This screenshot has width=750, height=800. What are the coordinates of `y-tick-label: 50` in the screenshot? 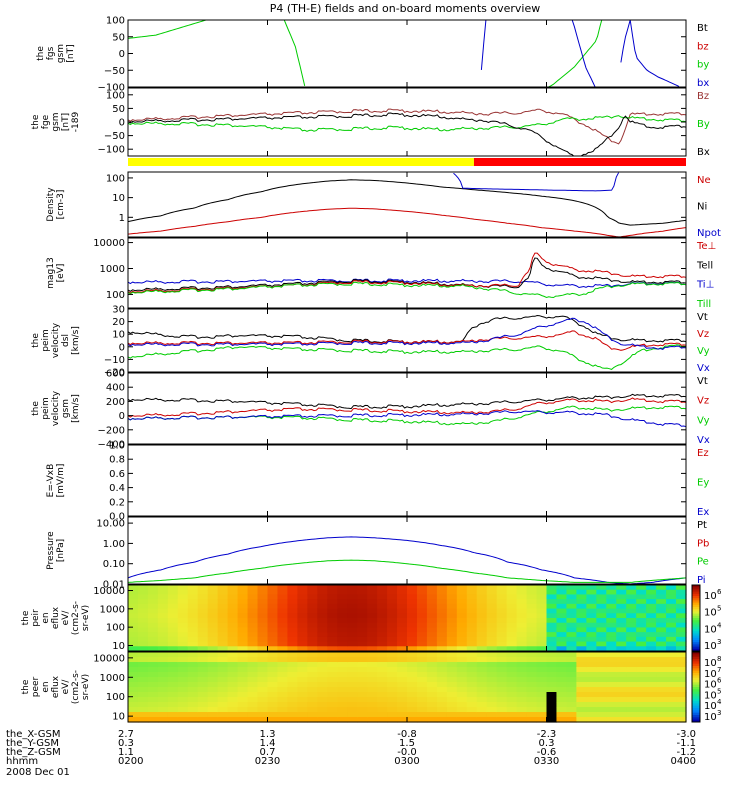 It's located at (118, 37).